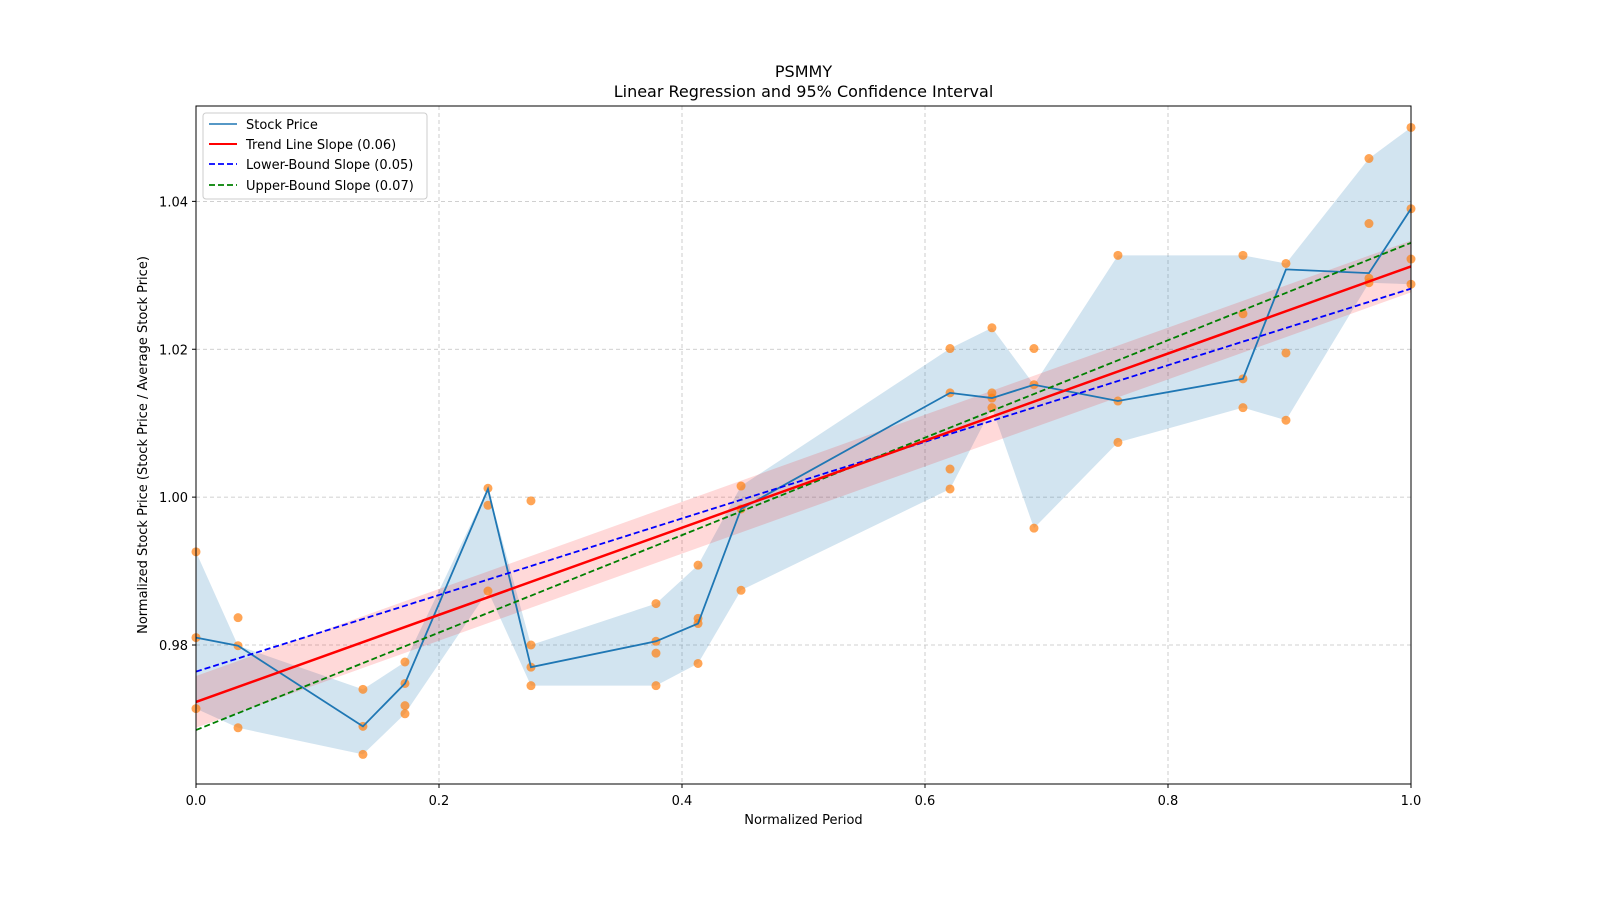 The image size is (1600, 900). What do you see at coordinates (320, 145) in the screenshot?
I see `legend-label-trend-line: Trend Line Slope (0.06)` at bounding box center [320, 145].